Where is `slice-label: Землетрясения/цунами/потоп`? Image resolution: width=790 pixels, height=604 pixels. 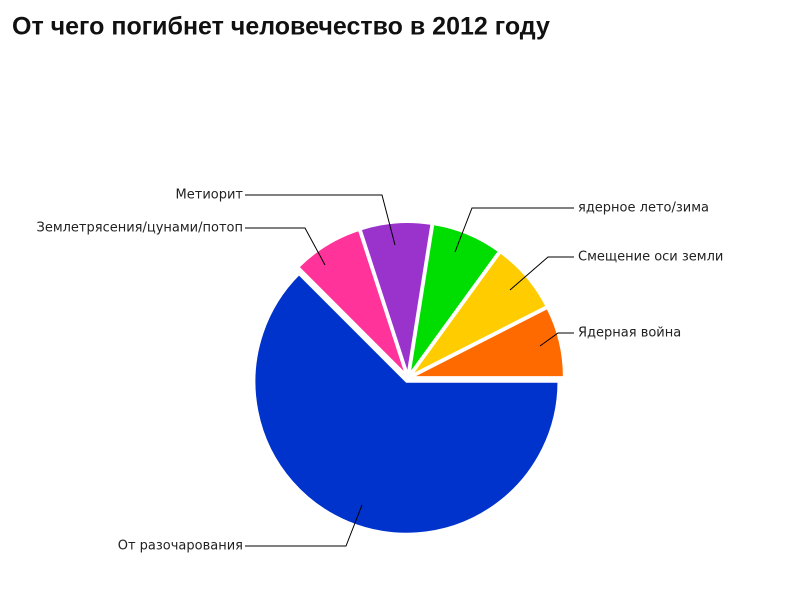
slice-label: Землетрясения/цунами/потоп is located at coordinates (139, 228).